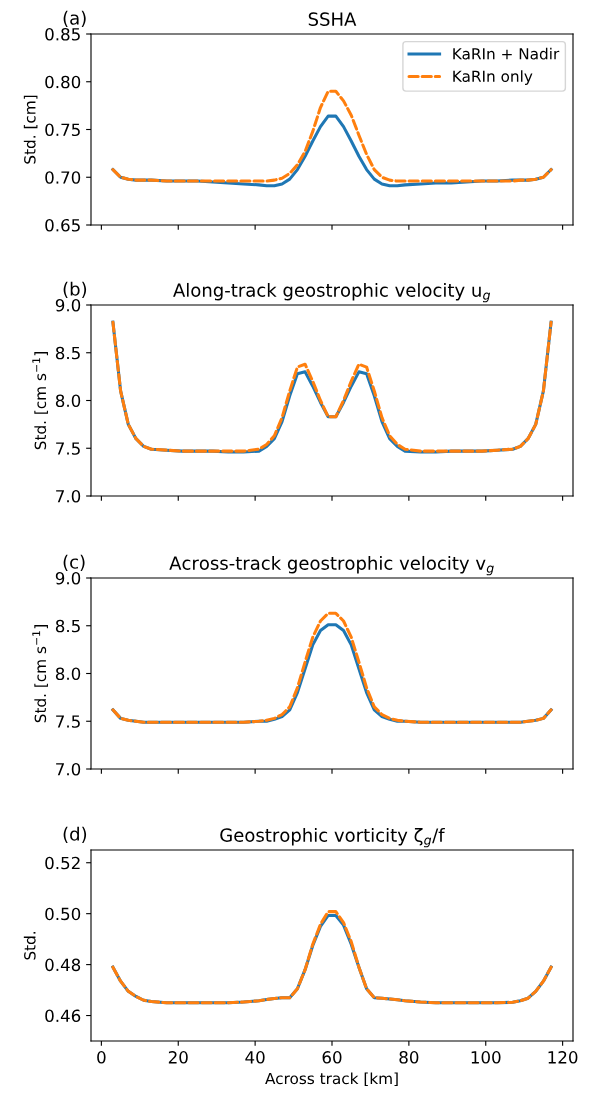  Describe the element at coordinates (331, 1079) in the screenshot. I see `x-axis-title: Across track [km]` at that location.